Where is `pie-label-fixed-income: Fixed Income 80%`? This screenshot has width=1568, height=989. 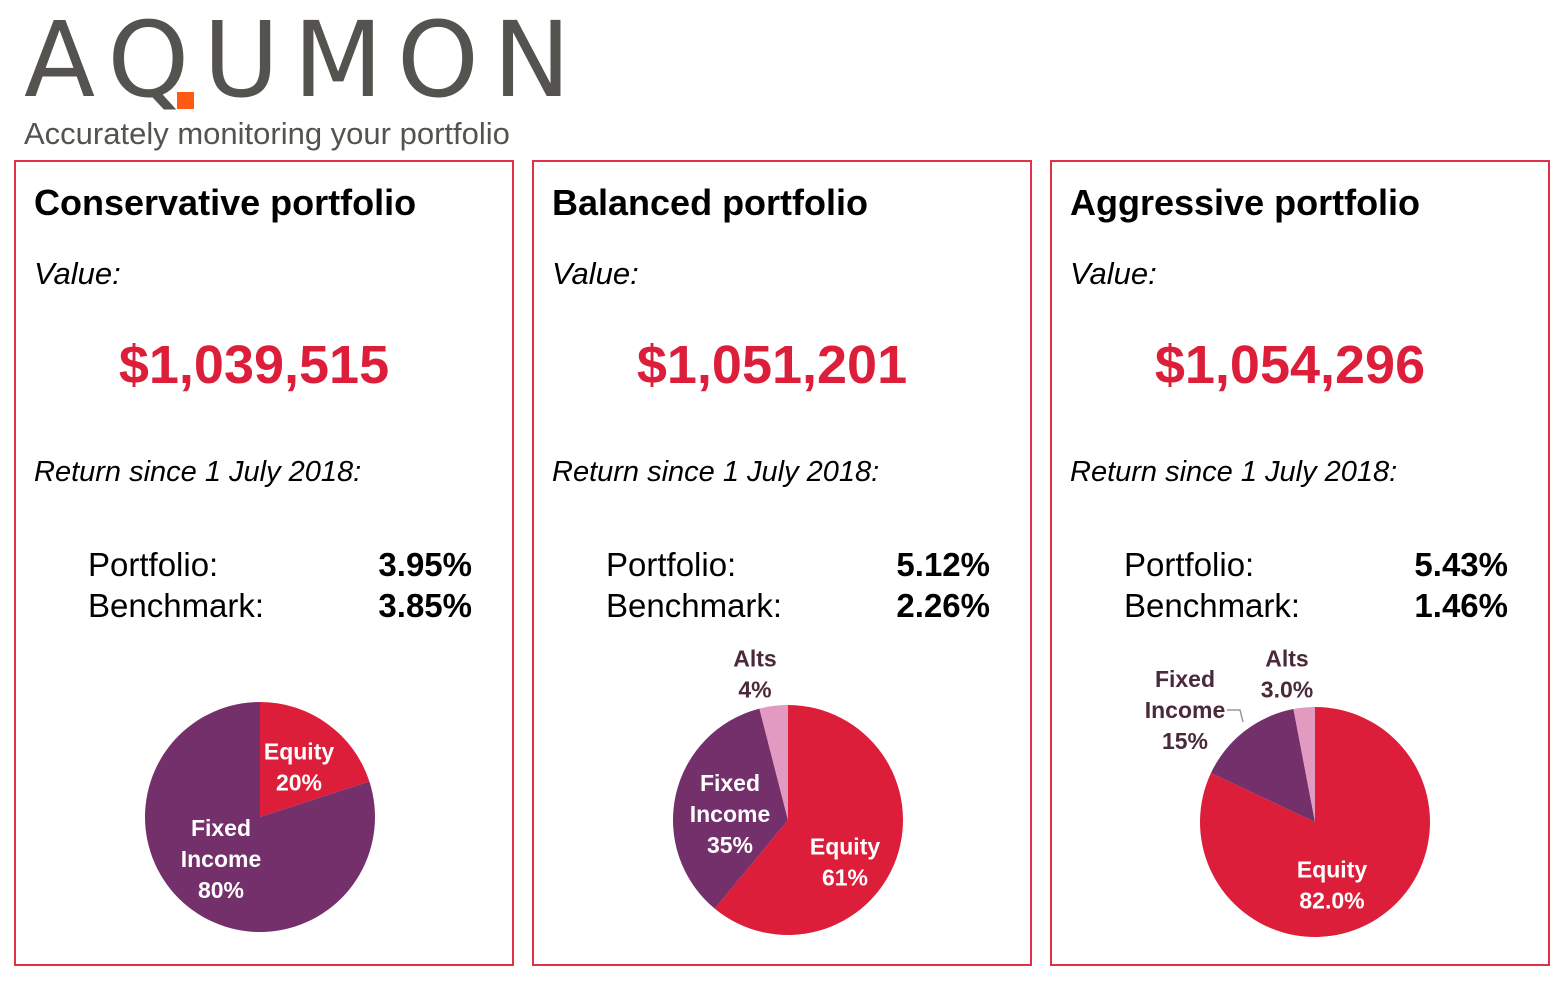
pie-label-fixed-income: Fixed Income 80% is located at coordinates (221, 859).